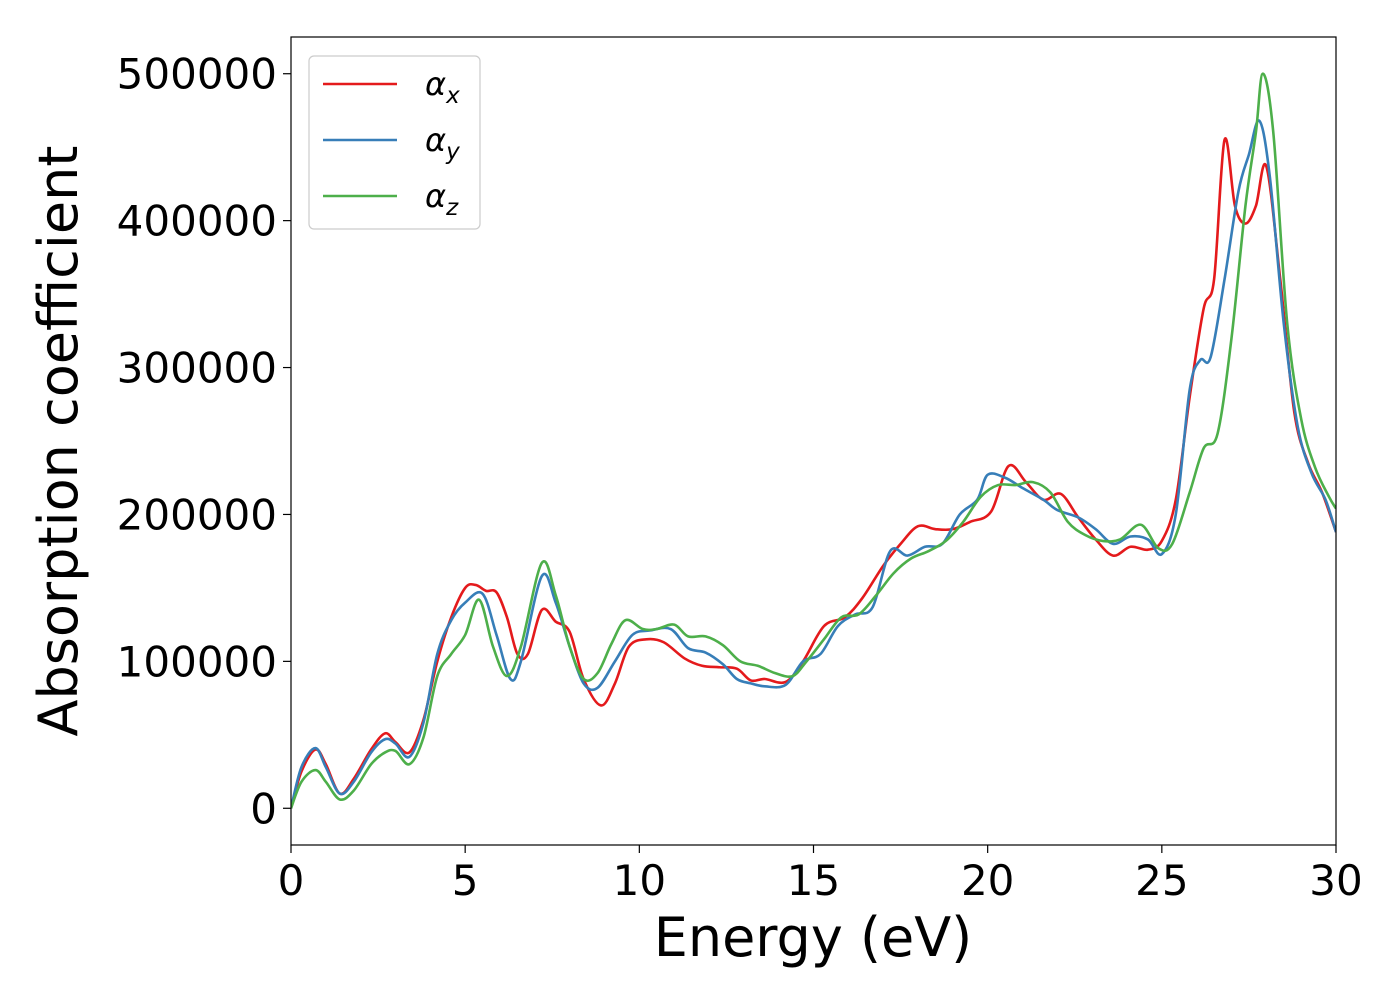 This screenshot has height=1005, width=1400. What do you see at coordinates (204, 441) in the screenshot?
I see `y-axis: 0 100000 200000 300000 400000 500000` at bounding box center [204, 441].